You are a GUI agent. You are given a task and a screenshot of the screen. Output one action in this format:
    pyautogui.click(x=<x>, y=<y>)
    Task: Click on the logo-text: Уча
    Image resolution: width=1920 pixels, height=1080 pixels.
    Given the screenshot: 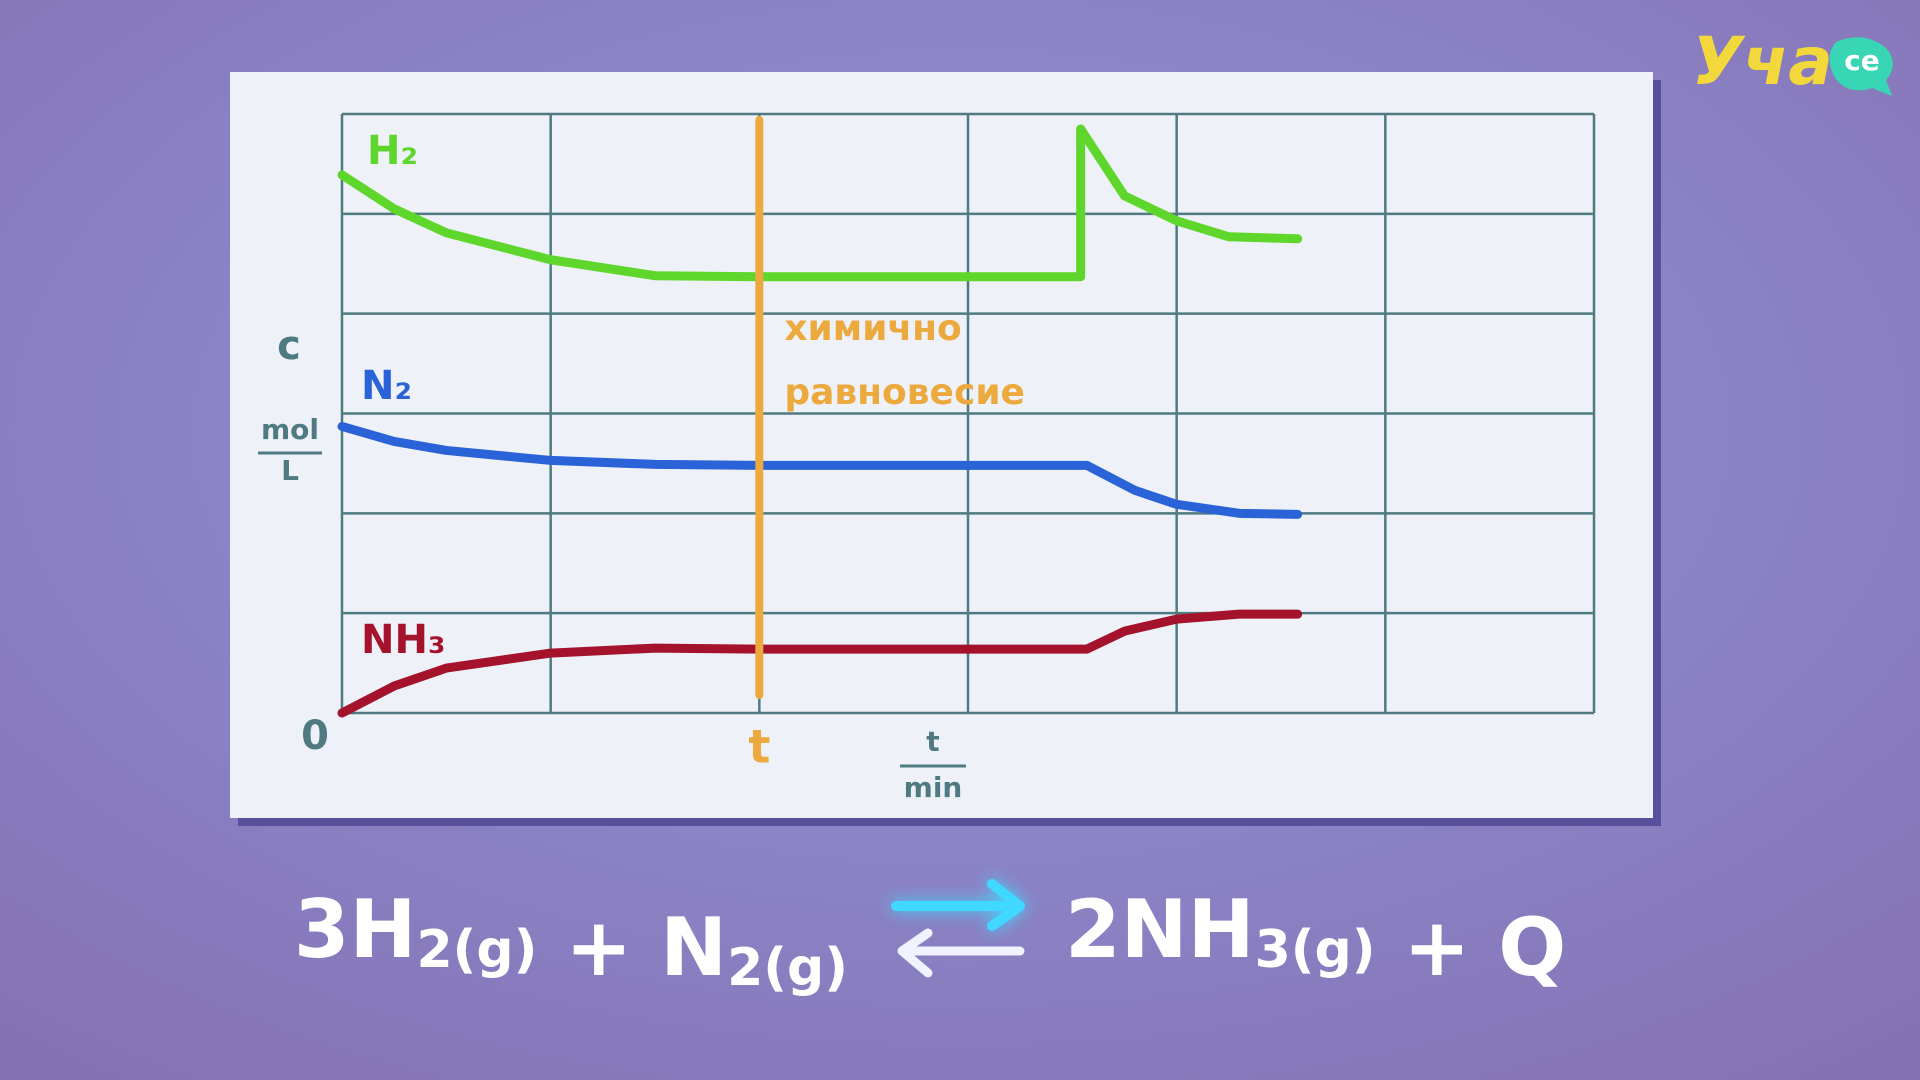 What is the action you would take?
    pyautogui.click(x=1762, y=61)
    